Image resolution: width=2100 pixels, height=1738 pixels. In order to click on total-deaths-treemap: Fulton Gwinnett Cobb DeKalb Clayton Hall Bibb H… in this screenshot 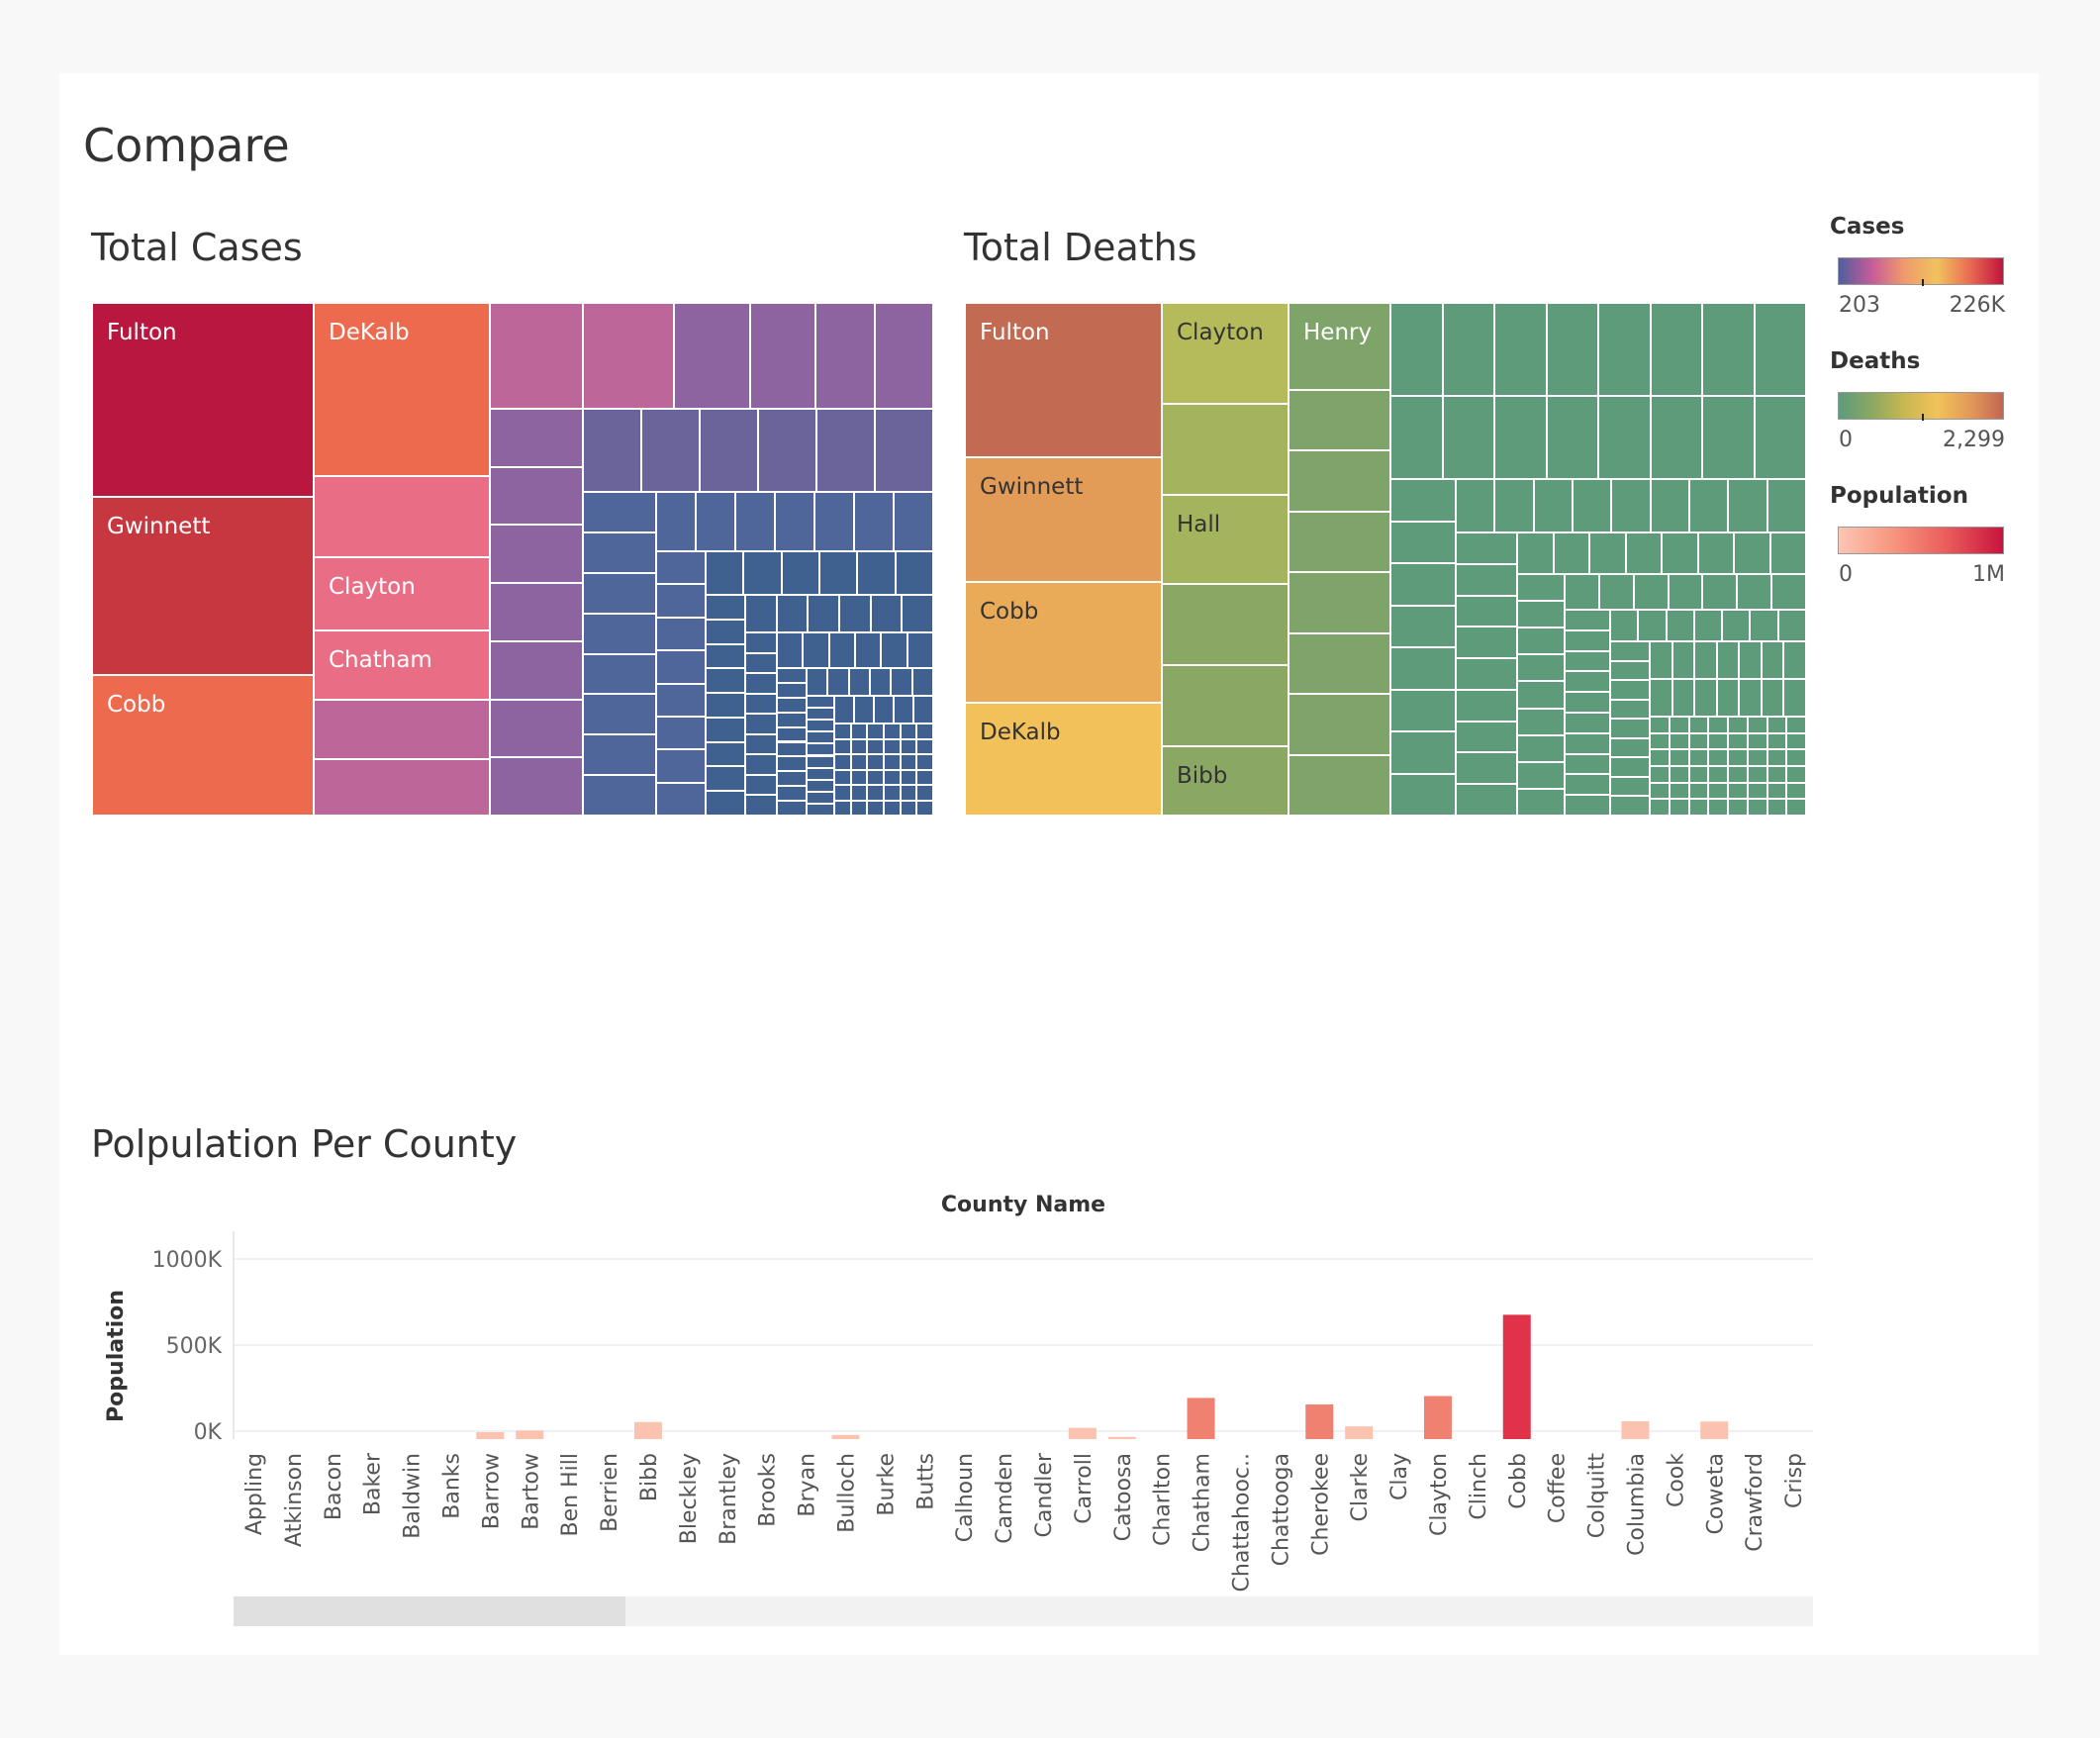, I will do `click(1386, 559)`.